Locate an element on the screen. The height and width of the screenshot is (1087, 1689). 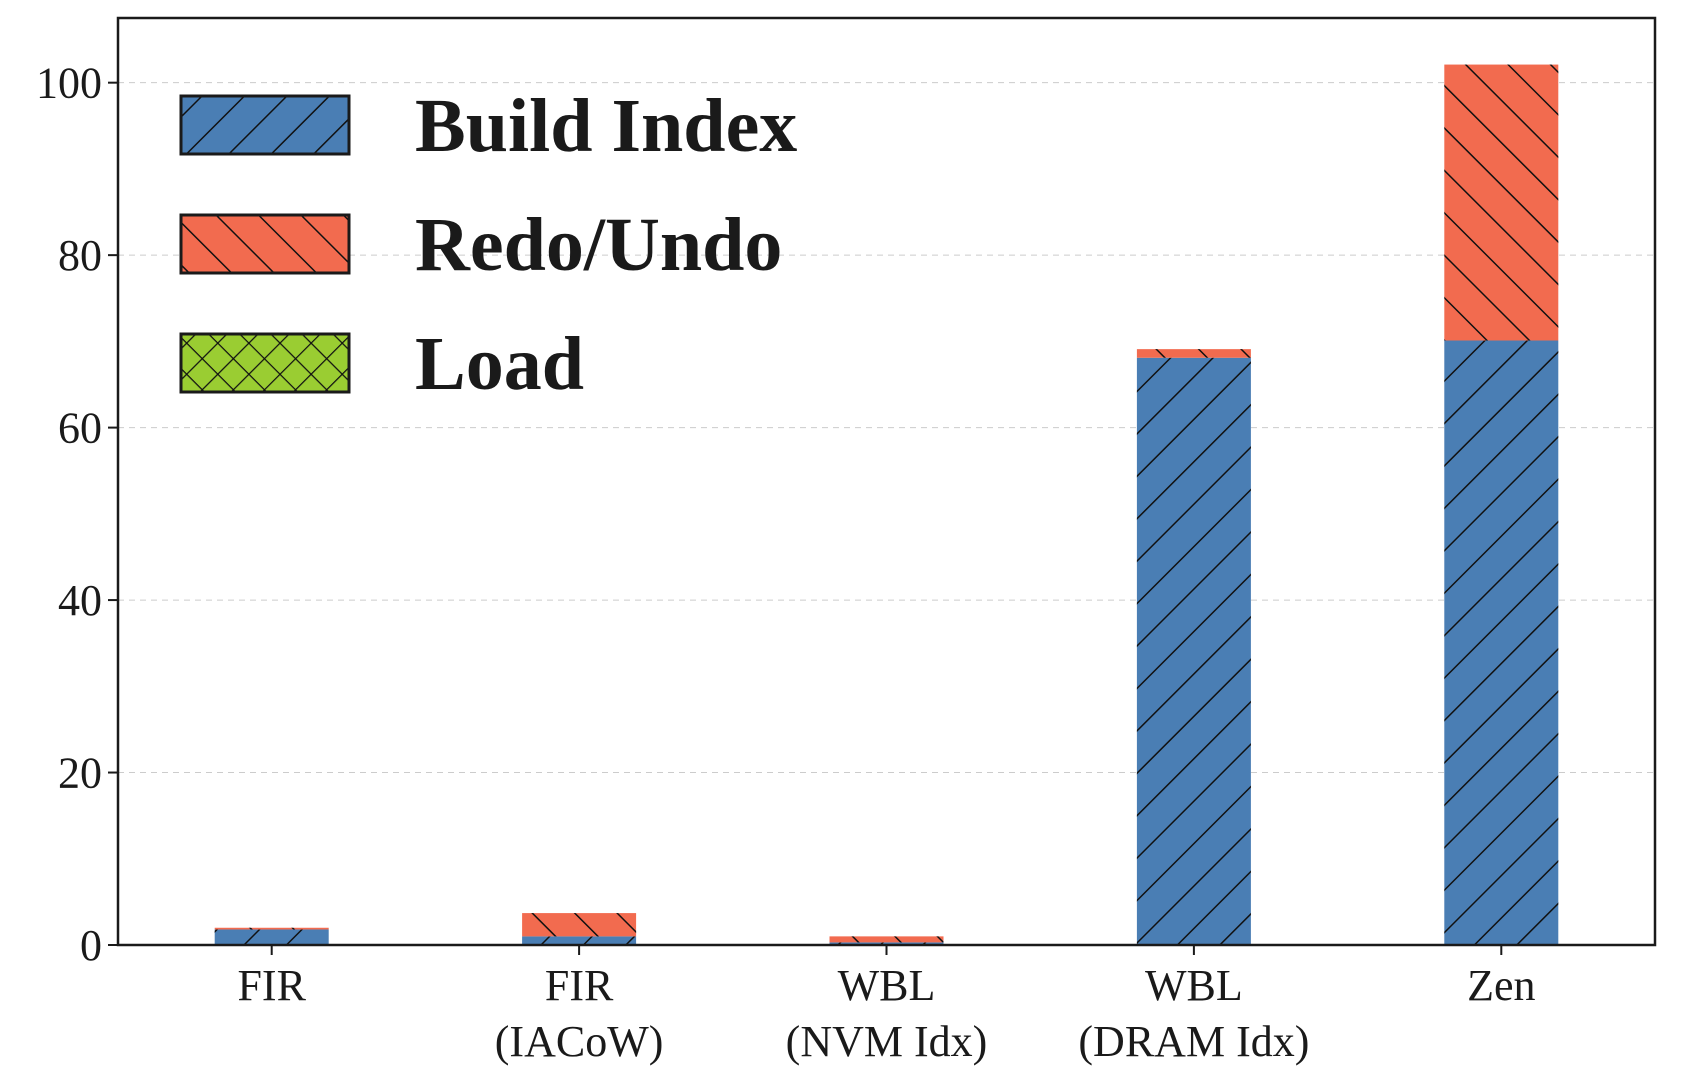
bar-fir-iacow-build-index is located at coordinates (579, 940).